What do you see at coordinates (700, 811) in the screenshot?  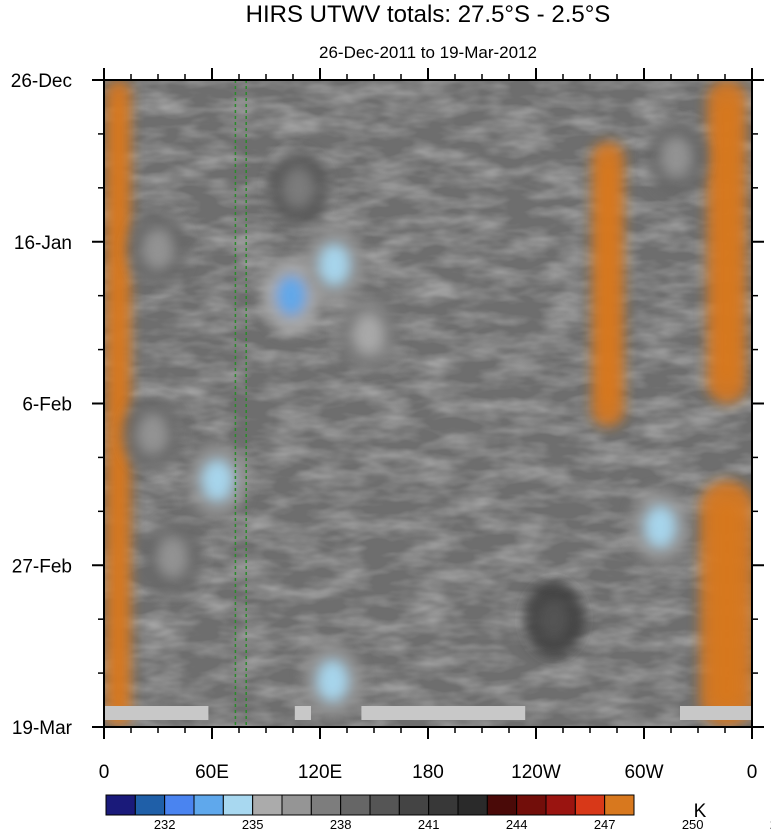 I see `colorbar-unit: K` at bounding box center [700, 811].